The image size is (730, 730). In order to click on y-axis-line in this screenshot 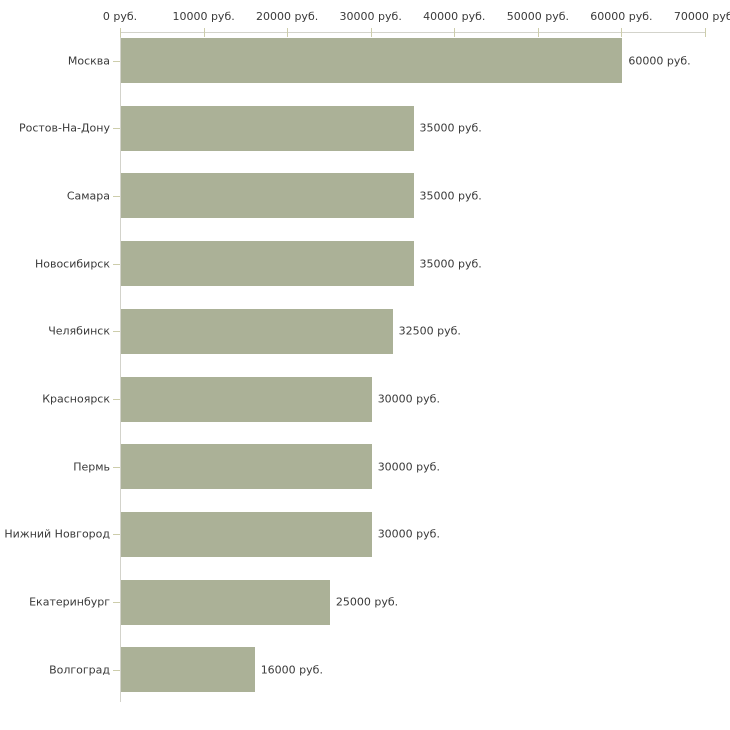, I will do `click(120, 367)`.